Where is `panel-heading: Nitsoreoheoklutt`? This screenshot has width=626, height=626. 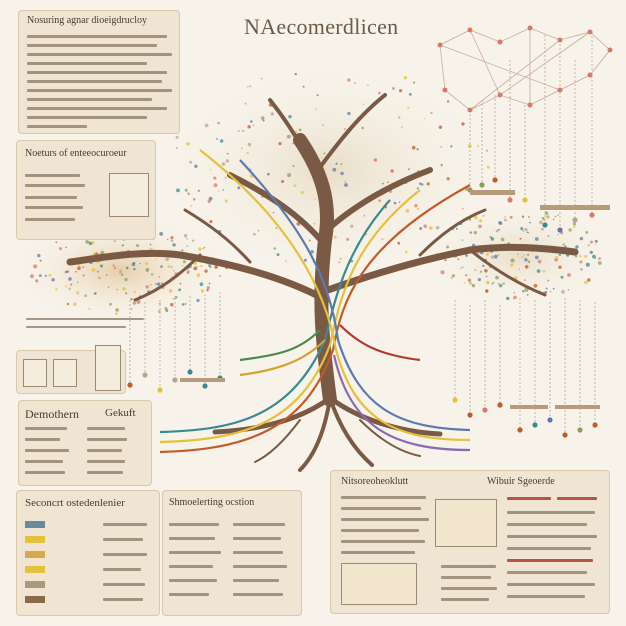
panel-heading: Nitsoreoheoklutt is located at coordinates (375, 481).